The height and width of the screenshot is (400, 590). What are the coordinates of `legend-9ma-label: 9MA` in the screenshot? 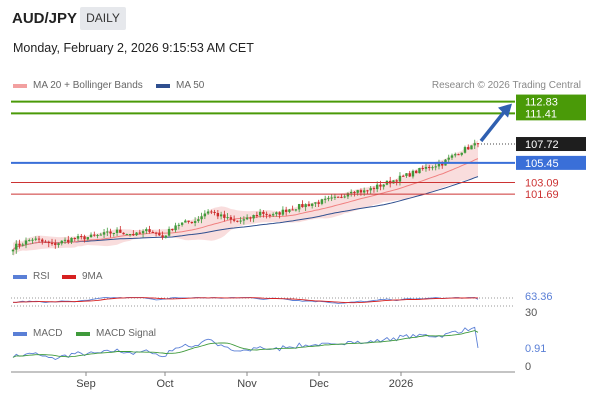 It's located at (92, 276).